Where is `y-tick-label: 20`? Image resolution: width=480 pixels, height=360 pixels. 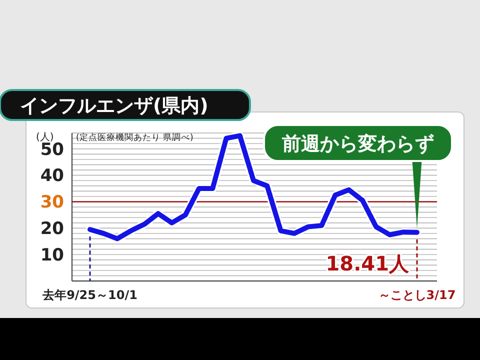 y-tick-label: 20 is located at coordinates (52, 229).